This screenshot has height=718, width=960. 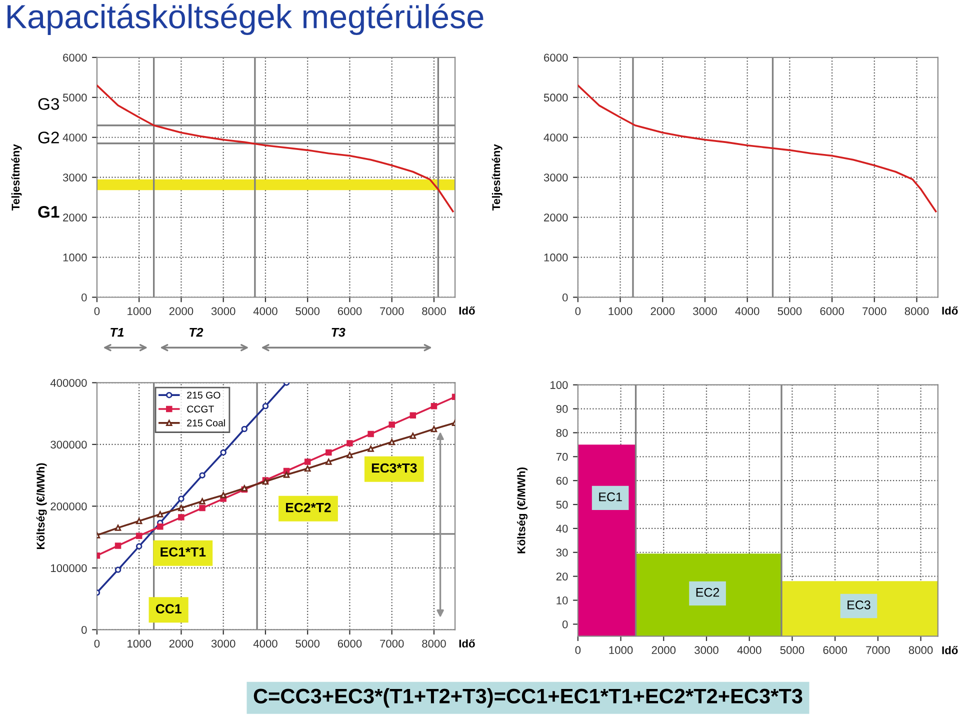 I want to click on annotation: EC1, so click(x=610, y=497).